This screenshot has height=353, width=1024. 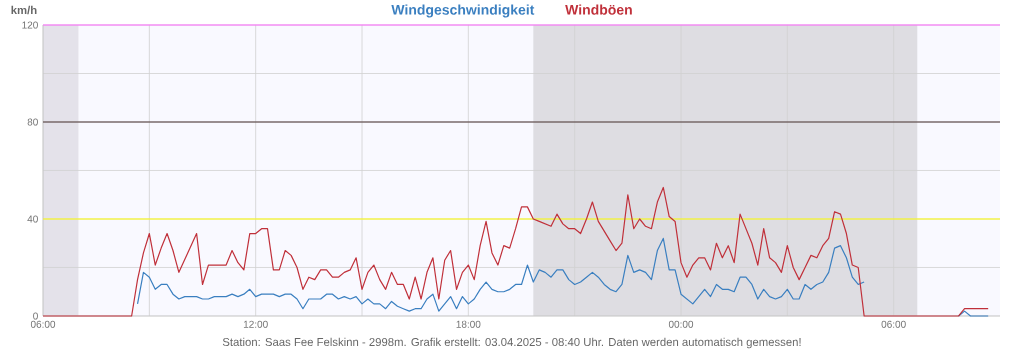 What do you see at coordinates (681, 324) in the screenshot?
I see `x-tick-label: 00:00` at bounding box center [681, 324].